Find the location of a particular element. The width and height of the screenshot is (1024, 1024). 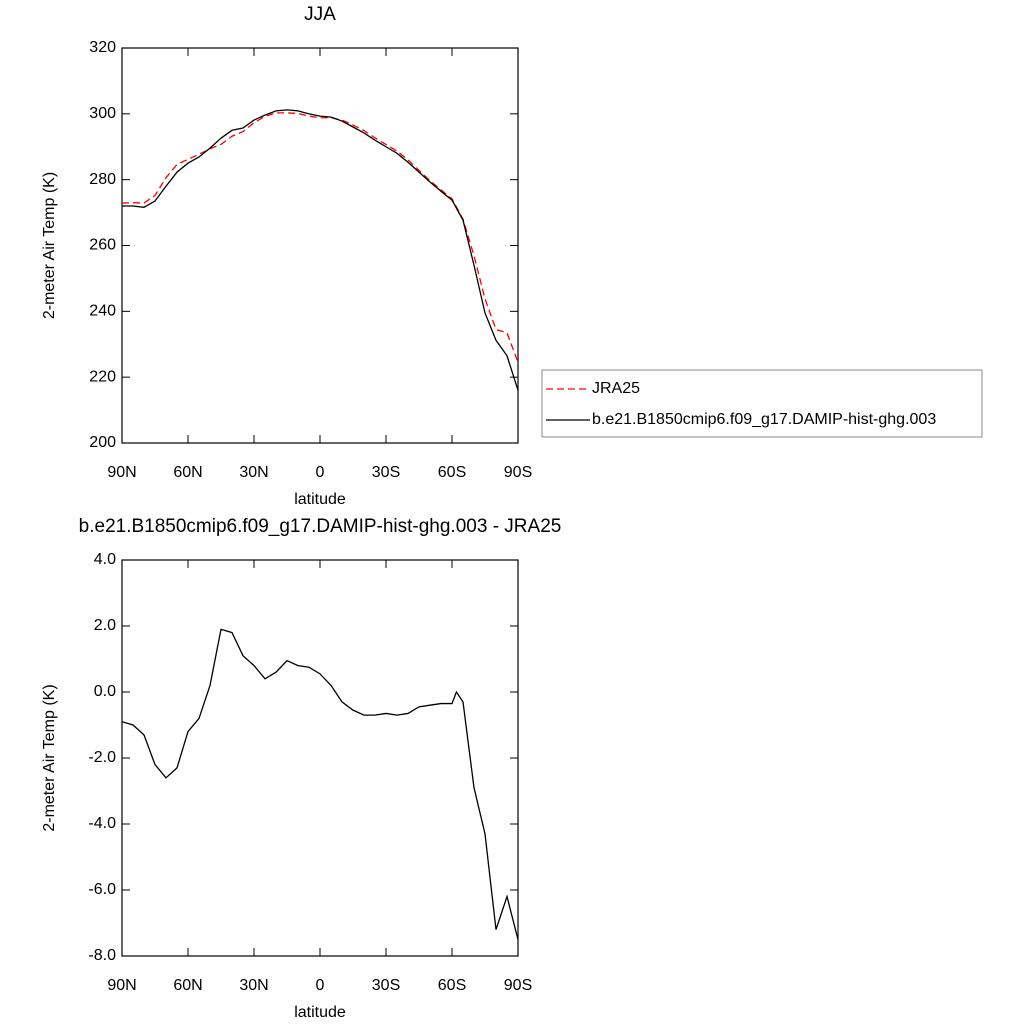

legend-label: JRA25 is located at coordinates (616, 388).